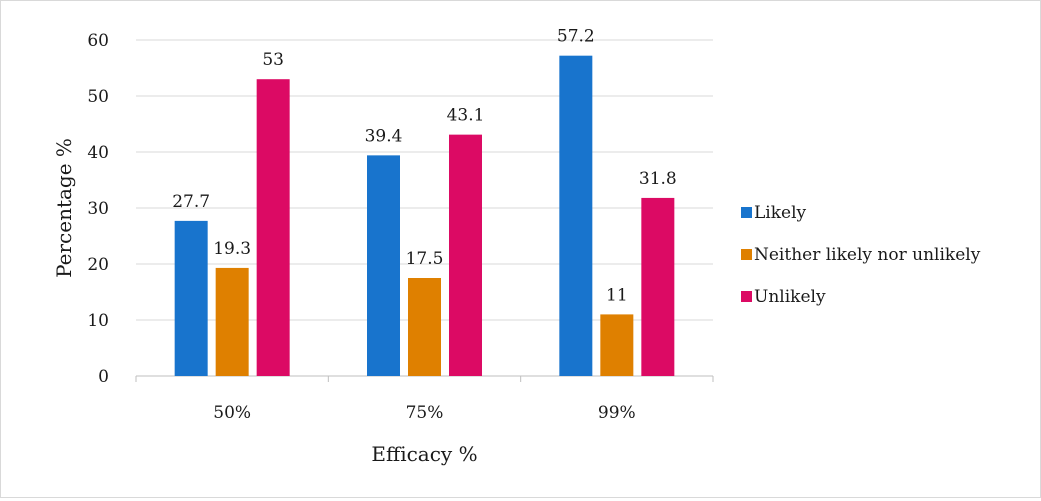  What do you see at coordinates (232, 413) in the screenshot?
I see `x-tick-label: 50%` at bounding box center [232, 413].